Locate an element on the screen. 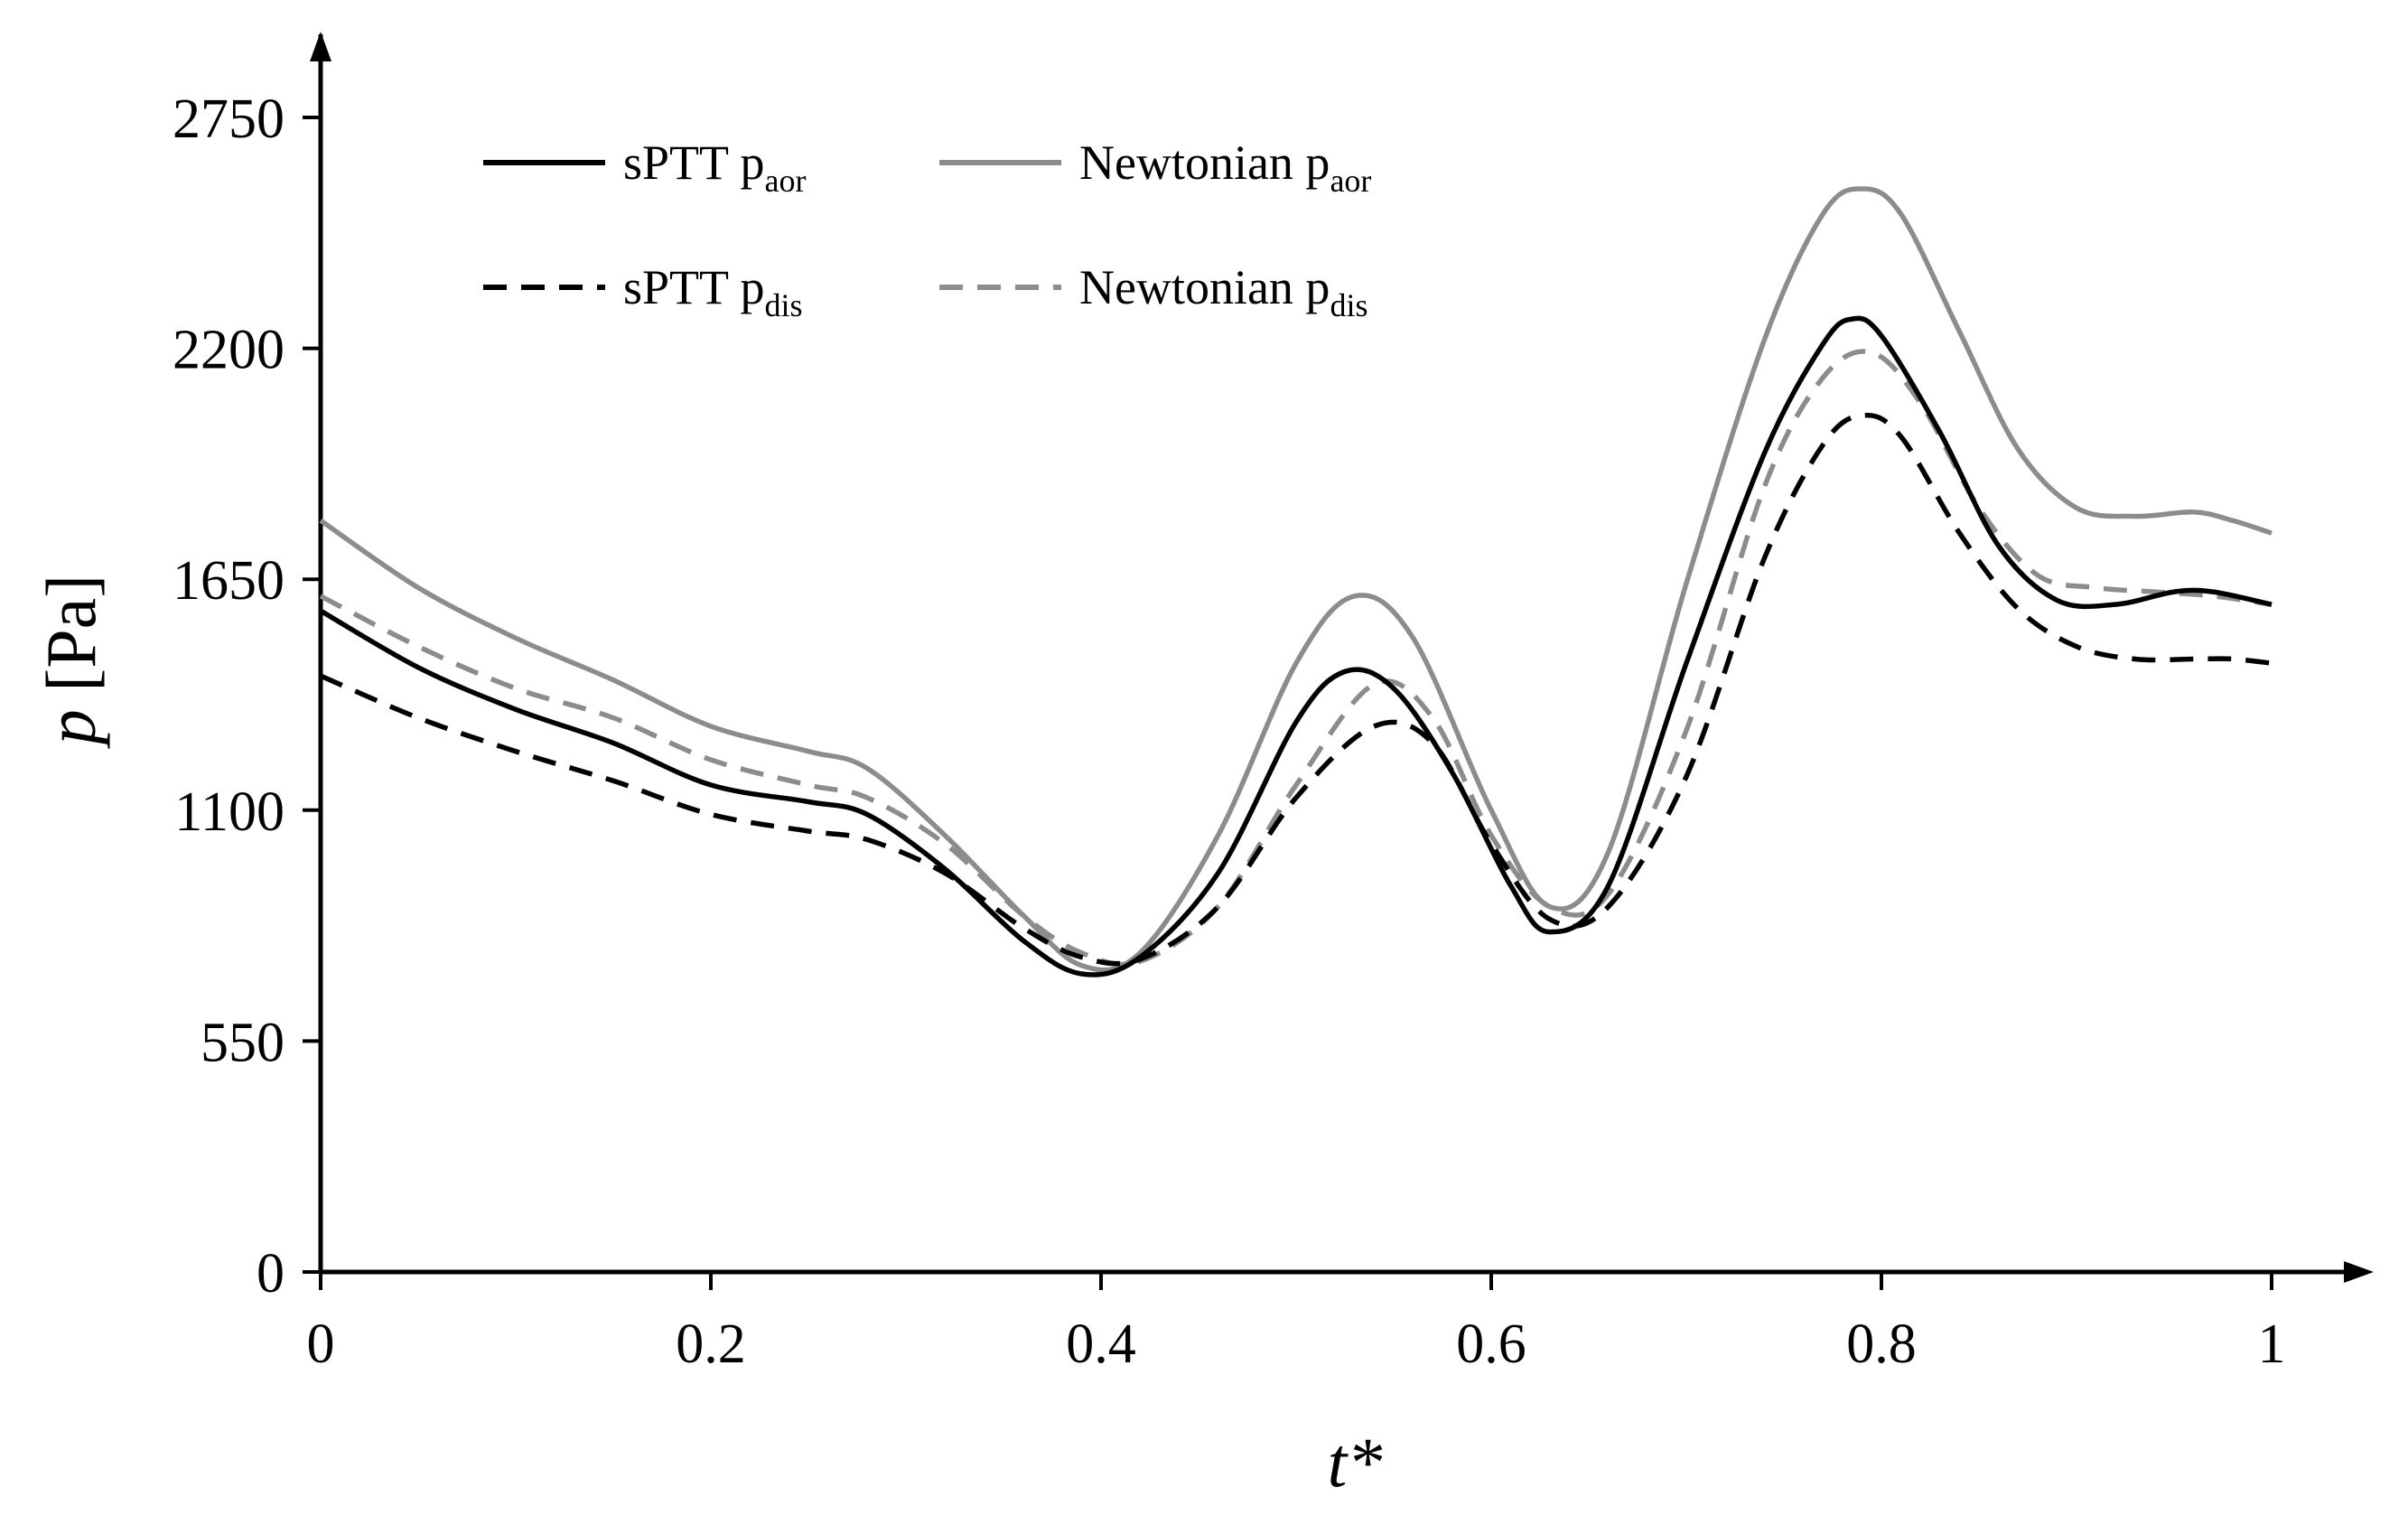 The width and height of the screenshot is (2408, 1515). x-tick-label: 0 is located at coordinates (321, 1345).